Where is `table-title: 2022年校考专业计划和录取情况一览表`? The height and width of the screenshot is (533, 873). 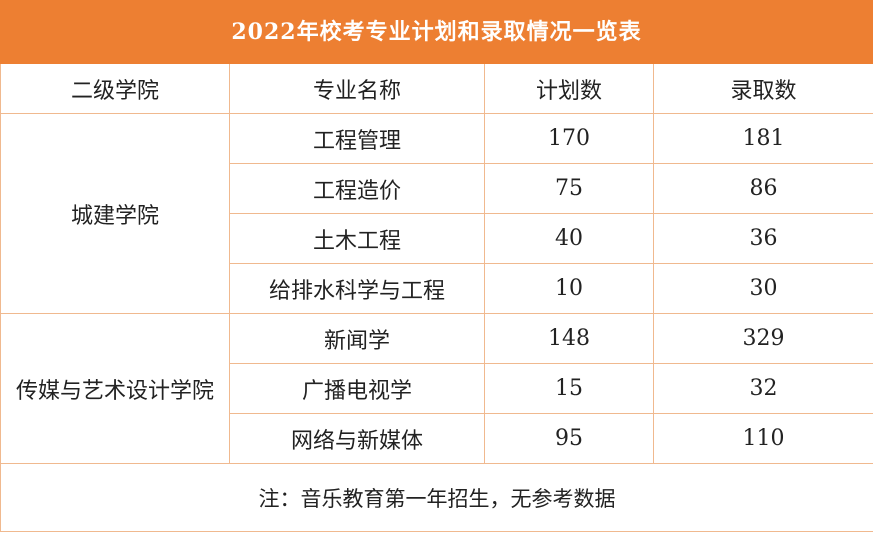
table-title: 2022年校考专业计划和录取情况一览表 is located at coordinates (436, 32).